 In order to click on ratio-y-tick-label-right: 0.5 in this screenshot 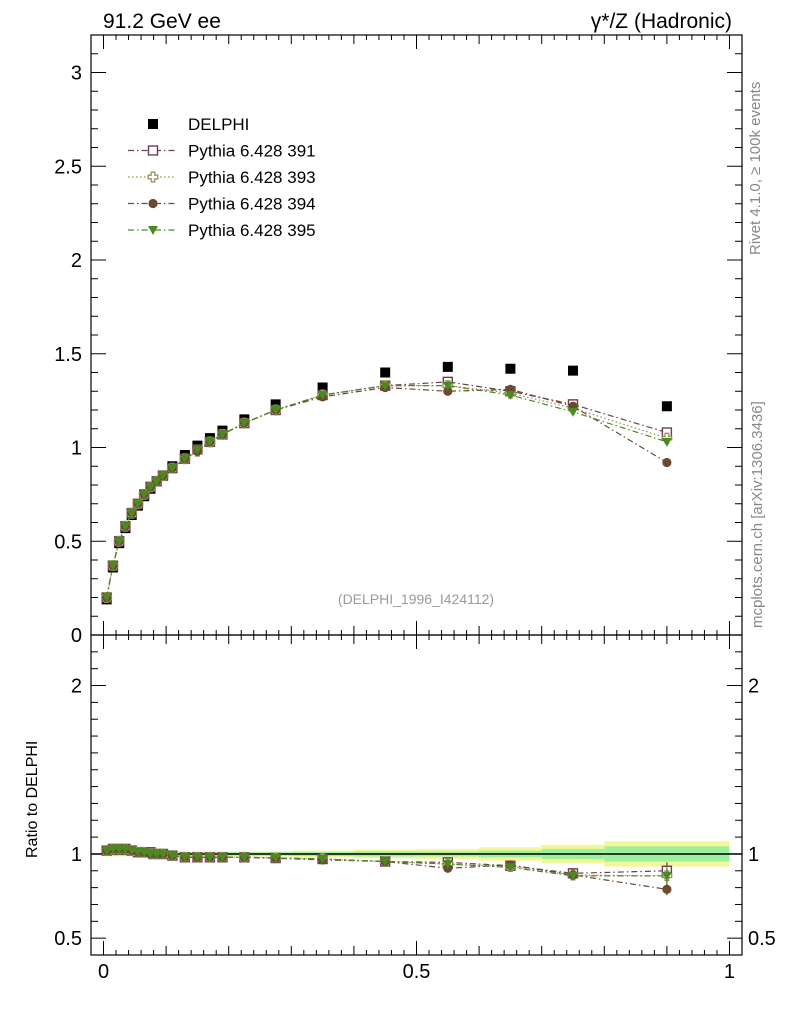, I will do `click(762, 939)`.